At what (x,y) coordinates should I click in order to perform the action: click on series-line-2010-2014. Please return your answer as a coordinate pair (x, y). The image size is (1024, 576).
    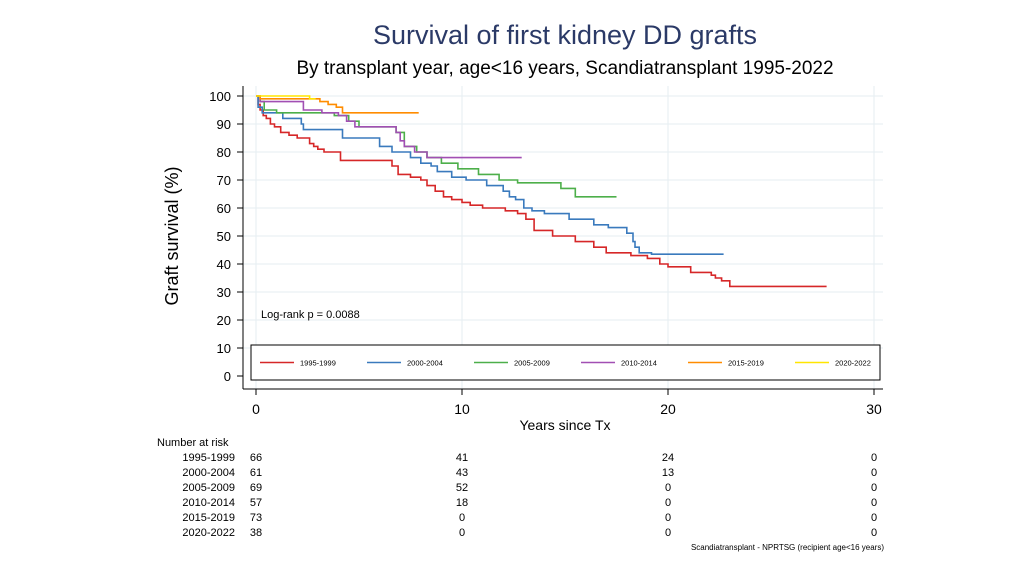
    Looking at the image, I should click on (389, 127).